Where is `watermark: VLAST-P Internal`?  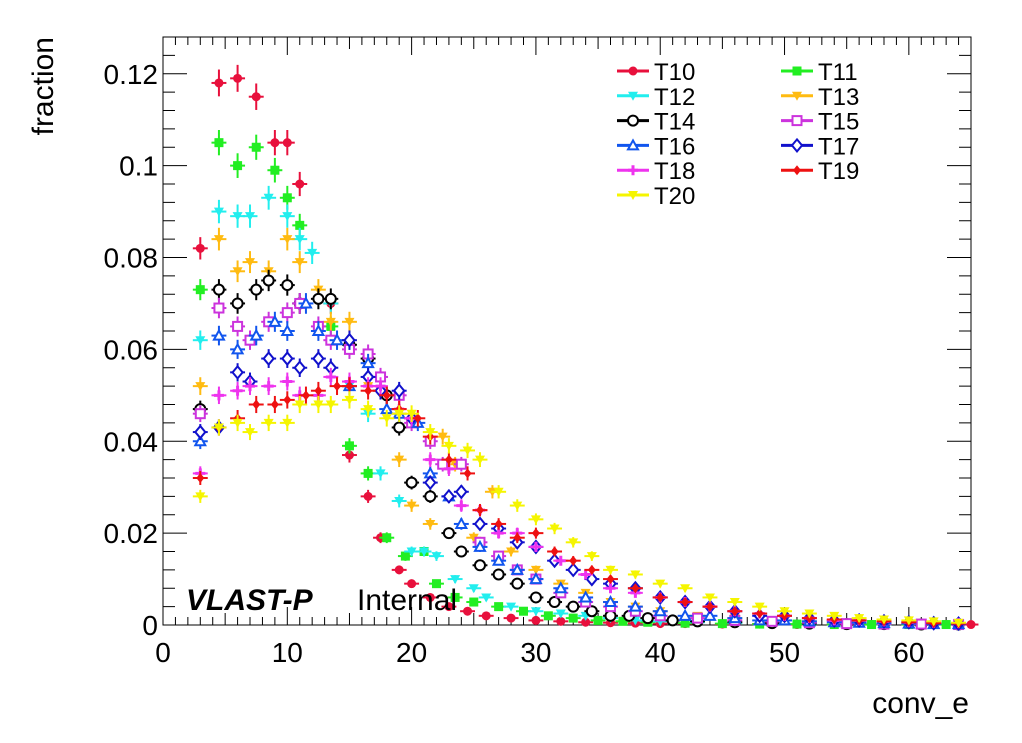 watermark: VLAST-P Internal is located at coordinates (321, 600).